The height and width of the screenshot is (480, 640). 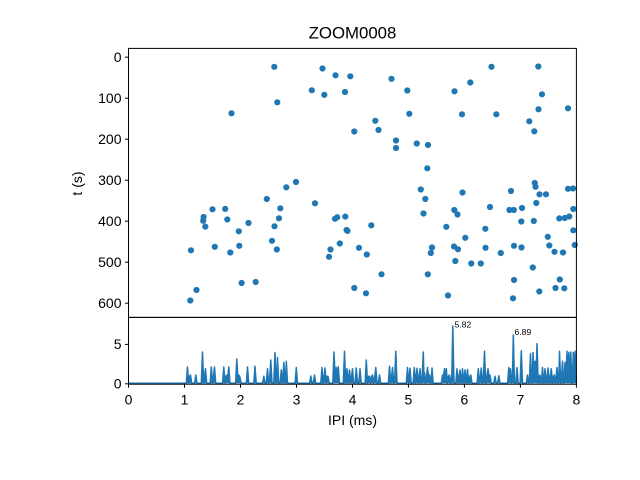 What do you see at coordinates (110, 303) in the screenshot?
I see `svg-text: 600` at bounding box center [110, 303].